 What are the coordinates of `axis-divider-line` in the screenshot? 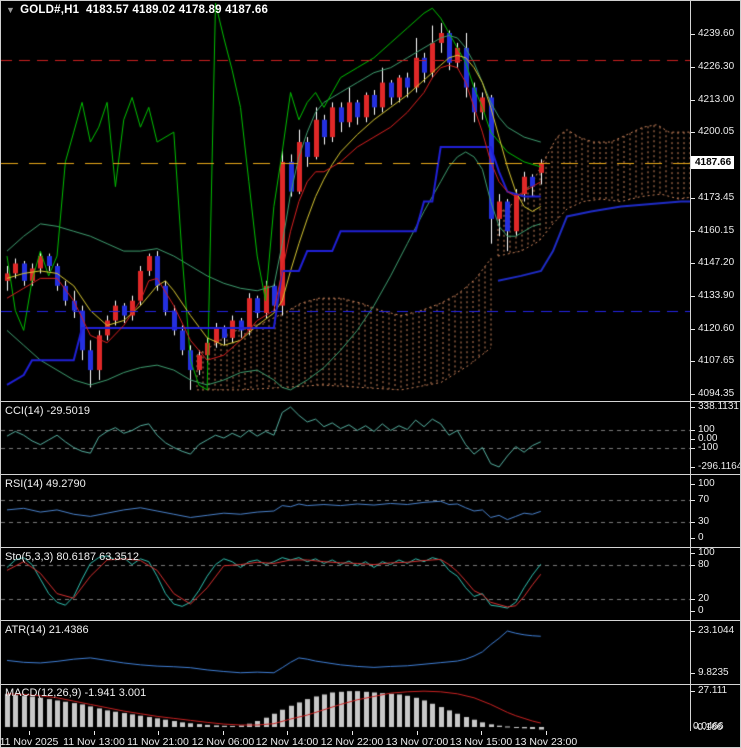 It's located at (690, 366).